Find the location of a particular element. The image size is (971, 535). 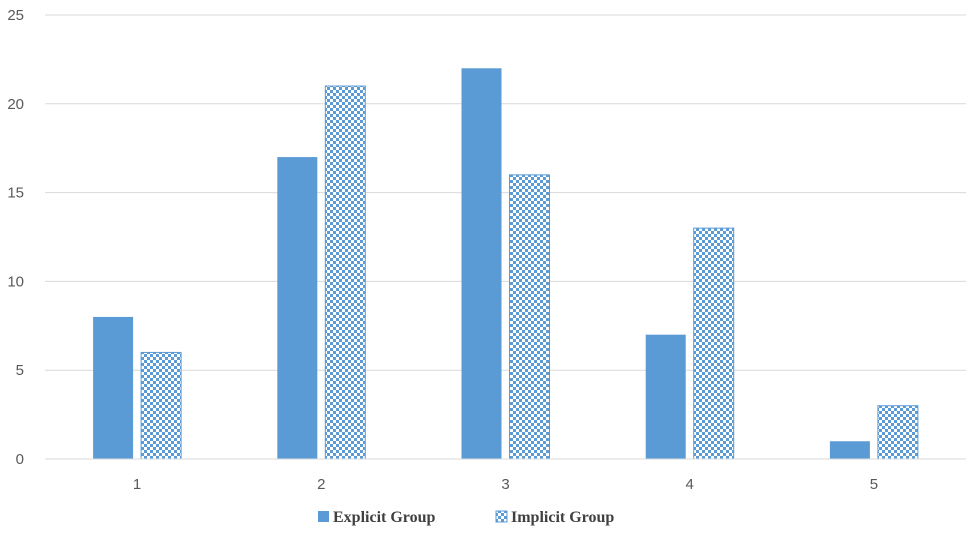

legend-label-explicit: Explicit Group is located at coordinates (384, 517).